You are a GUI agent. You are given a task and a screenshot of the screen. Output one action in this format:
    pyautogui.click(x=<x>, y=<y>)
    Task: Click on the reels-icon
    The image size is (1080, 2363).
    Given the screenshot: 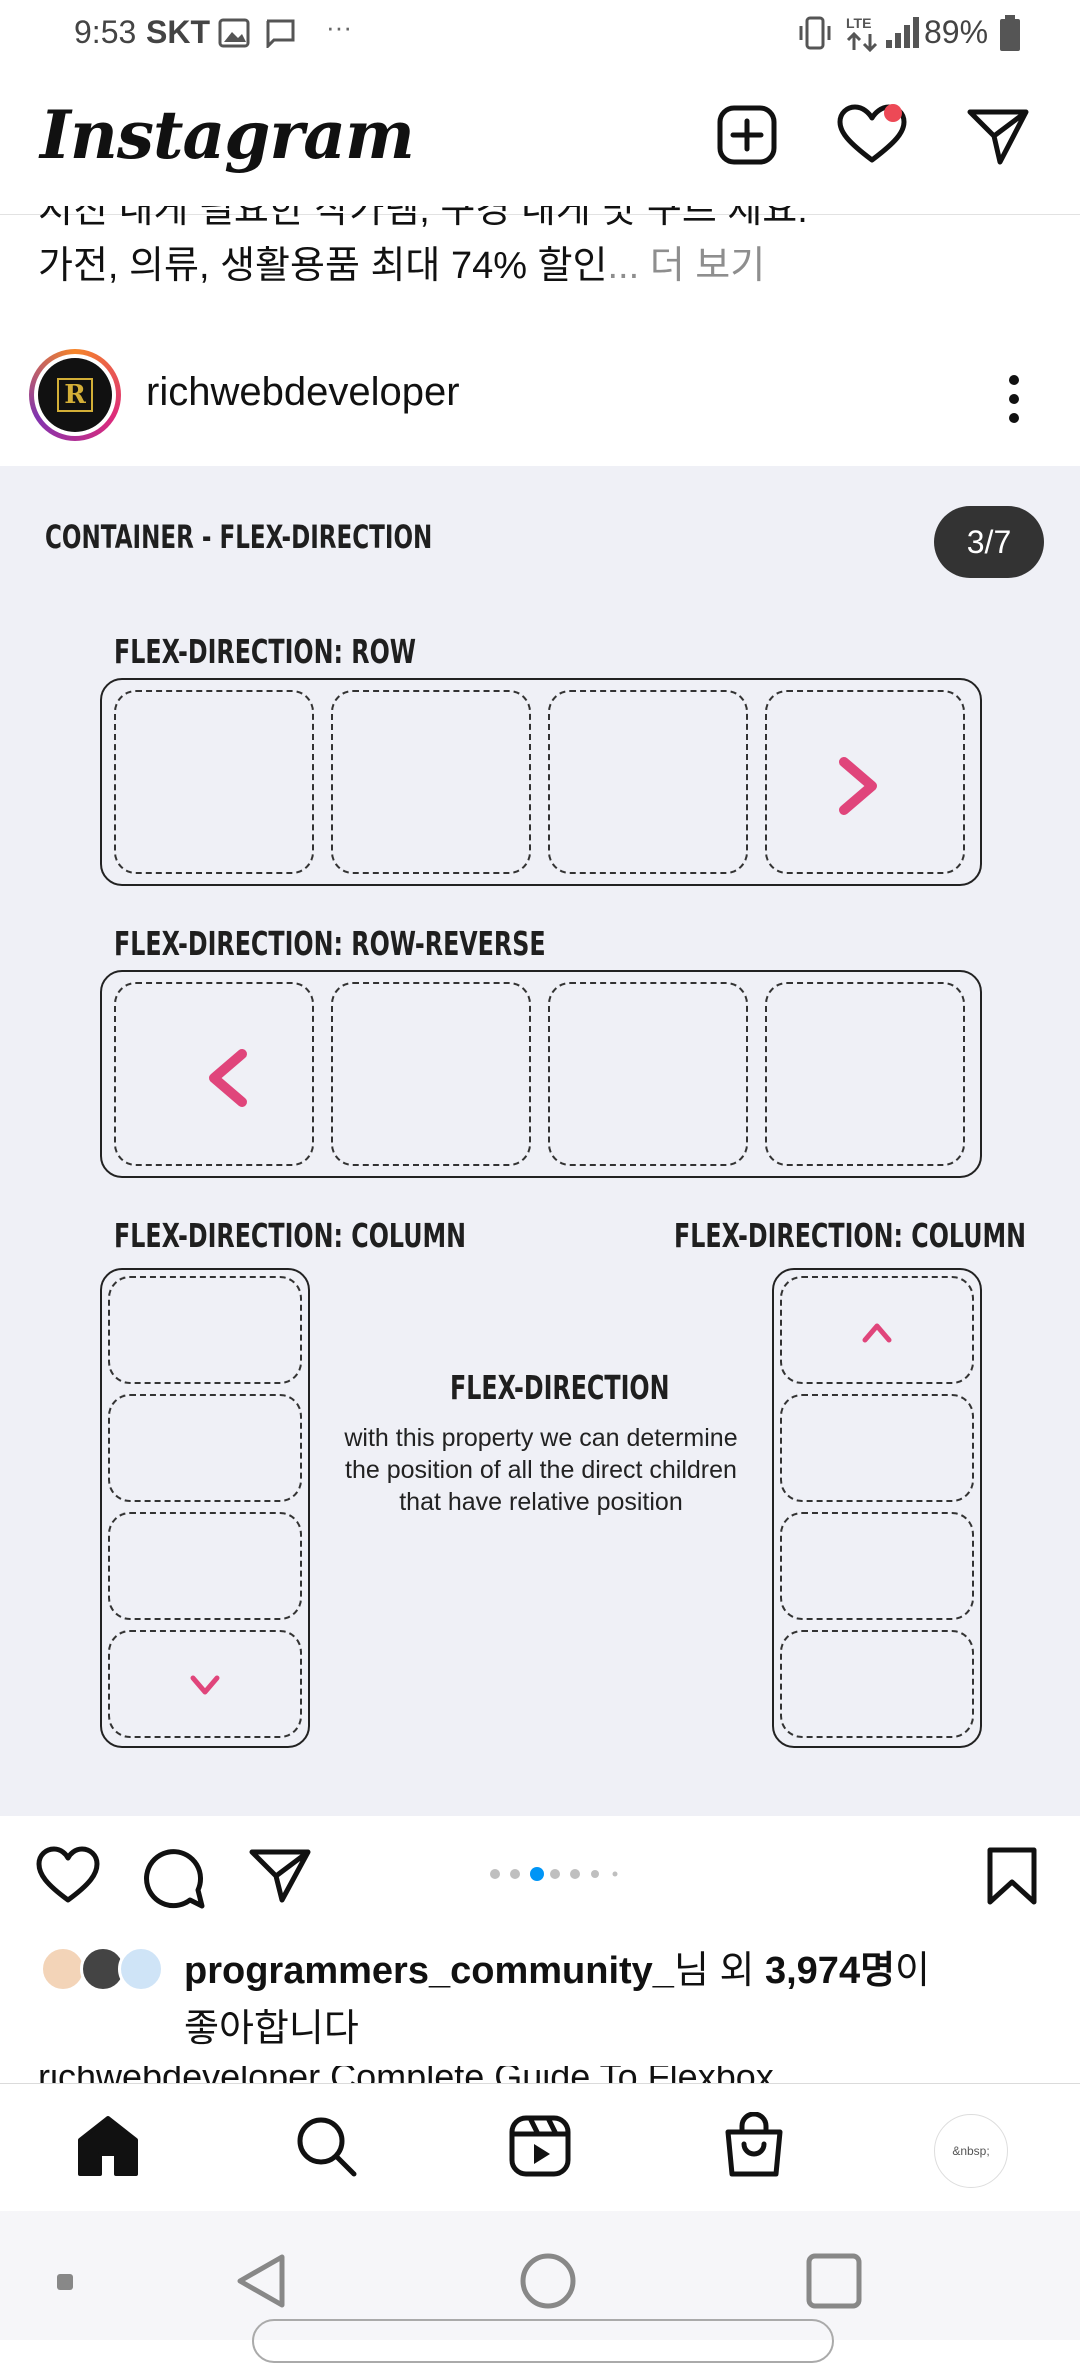 What is the action you would take?
    pyautogui.click(x=540, y=2146)
    